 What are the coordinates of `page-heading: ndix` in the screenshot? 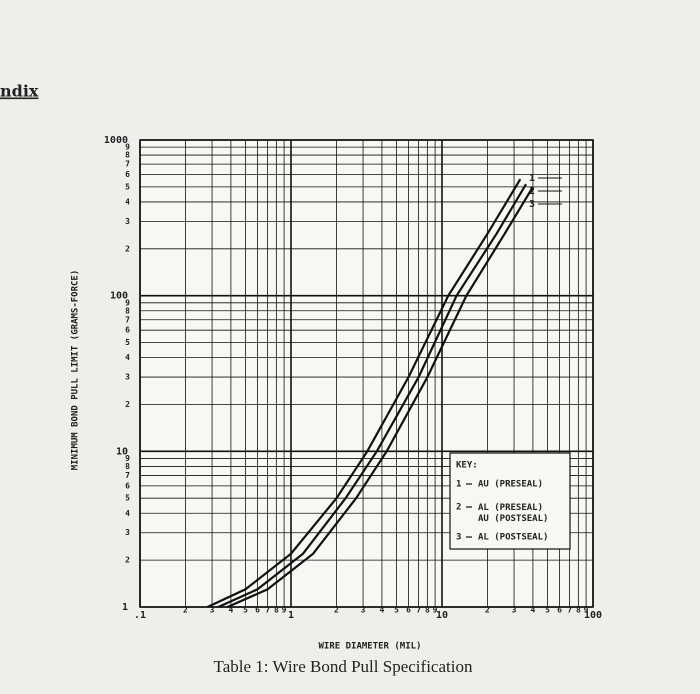 It's located at (19, 91).